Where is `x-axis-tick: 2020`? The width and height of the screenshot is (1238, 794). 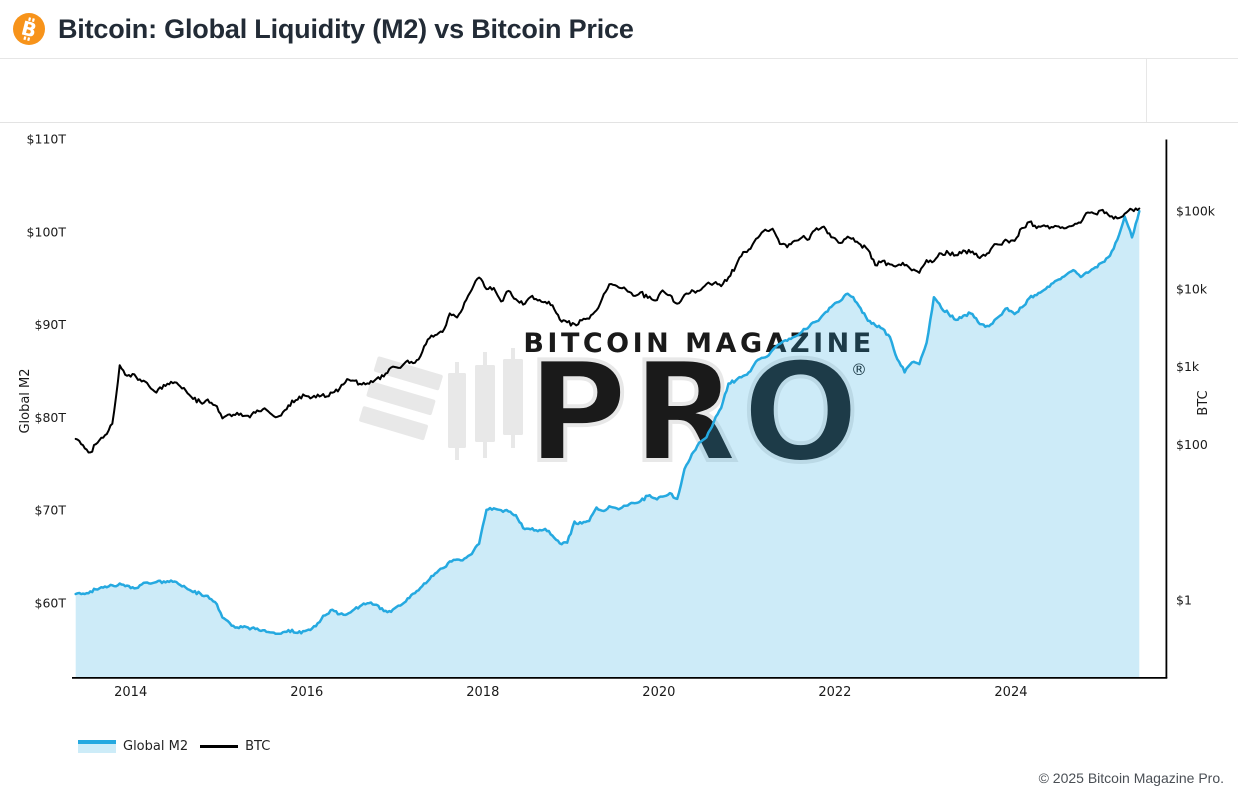
x-axis-tick: 2020 is located at coordinates (658, 692).